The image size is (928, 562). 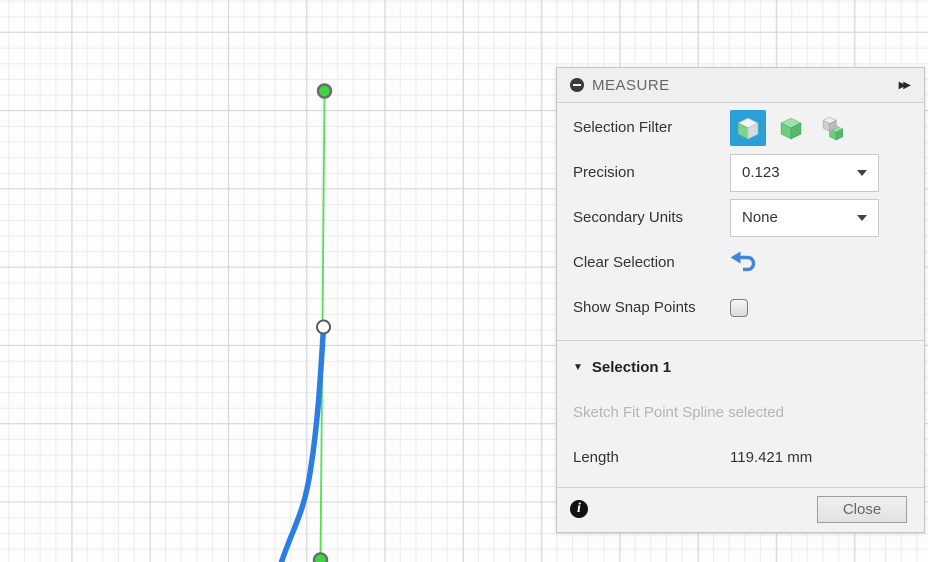 What do you see at coordinates (624, 262) in the screenshot?
I see `clear-selection-label: Clear Selection` at bounding box center [624, 262].